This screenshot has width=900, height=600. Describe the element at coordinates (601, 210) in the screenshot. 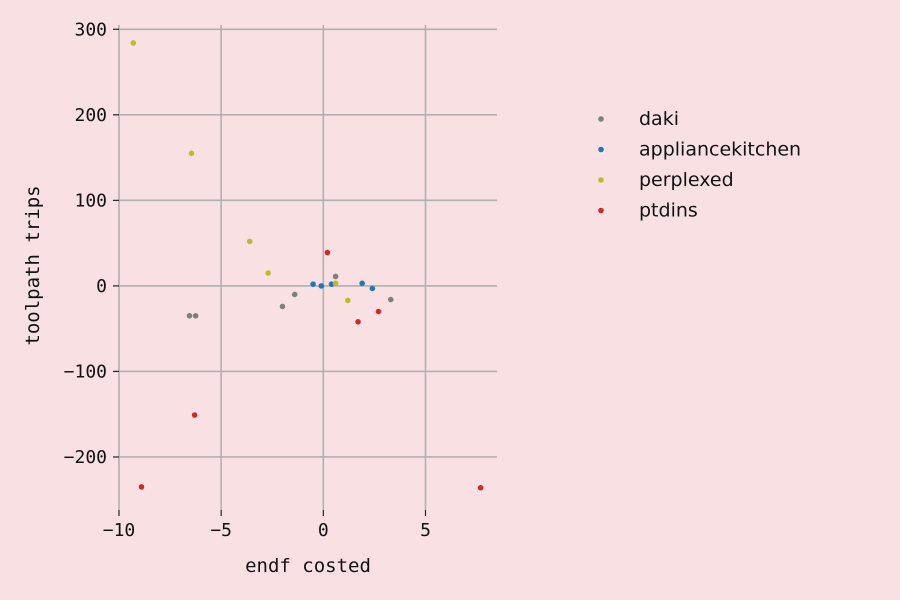

I see `legend-marker-ptdins` at that location.